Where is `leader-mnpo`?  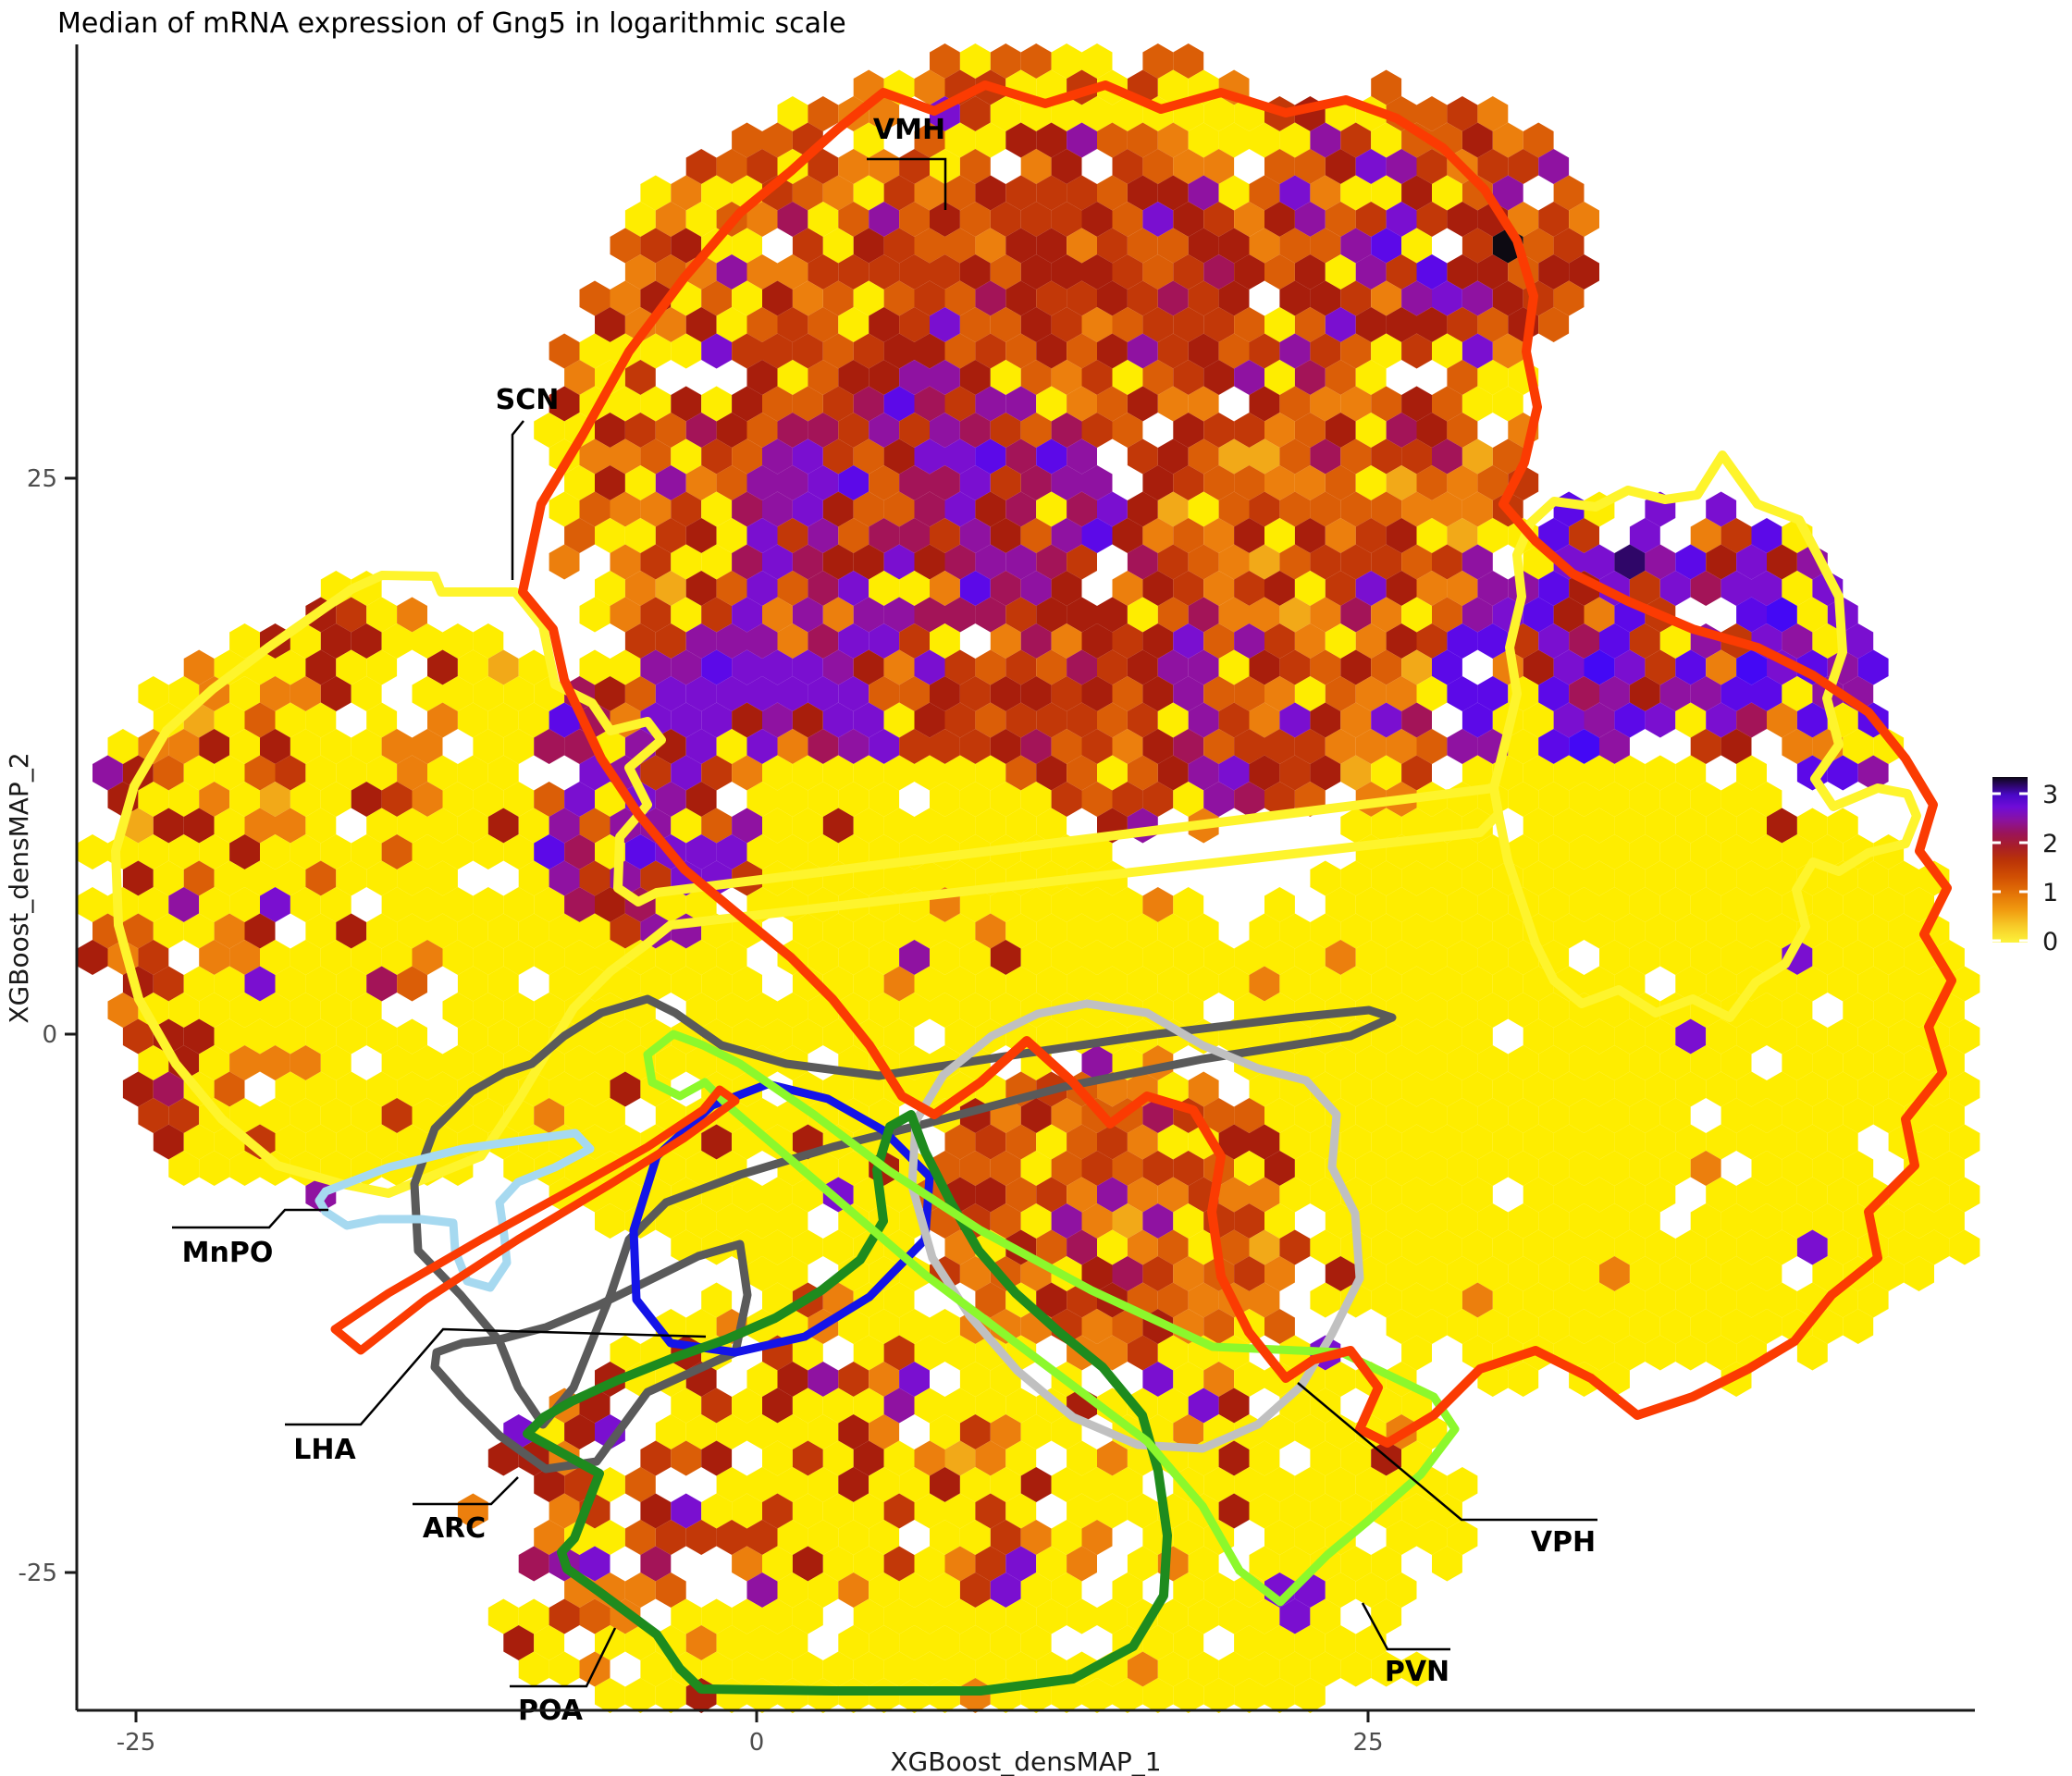
leader-mnpo is located at coordinates (250, 1218).